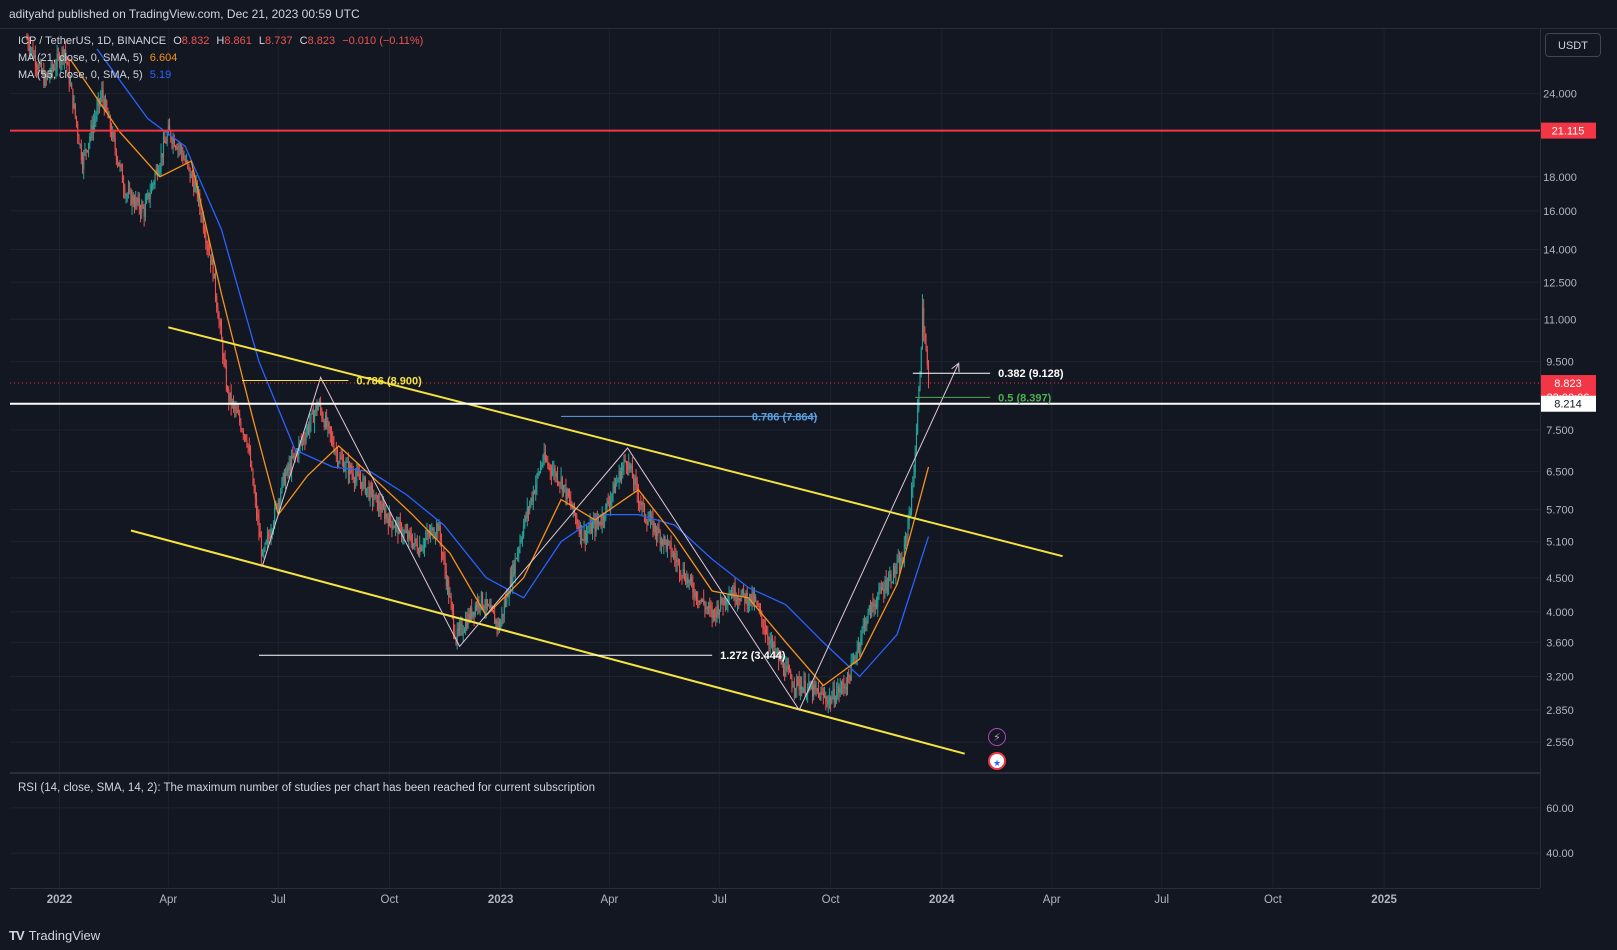 The width and height of the screenshot is (1617, 950). Describe the element at coordinates (997, 737) in the screenshot. I see `lightning-icon: ⚡` at that location.